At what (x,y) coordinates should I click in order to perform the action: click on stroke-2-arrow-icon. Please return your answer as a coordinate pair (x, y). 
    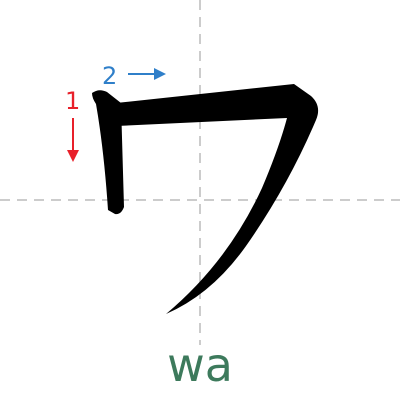
    Looking at the image, I should click on (147, 74).